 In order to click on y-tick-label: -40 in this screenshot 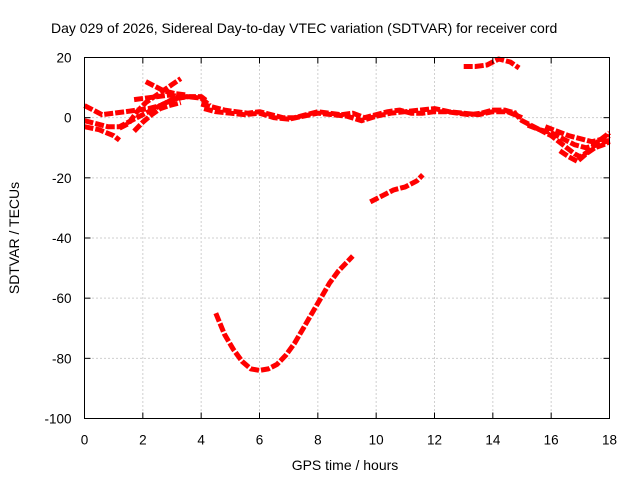, I will do `click(62, 238)`.